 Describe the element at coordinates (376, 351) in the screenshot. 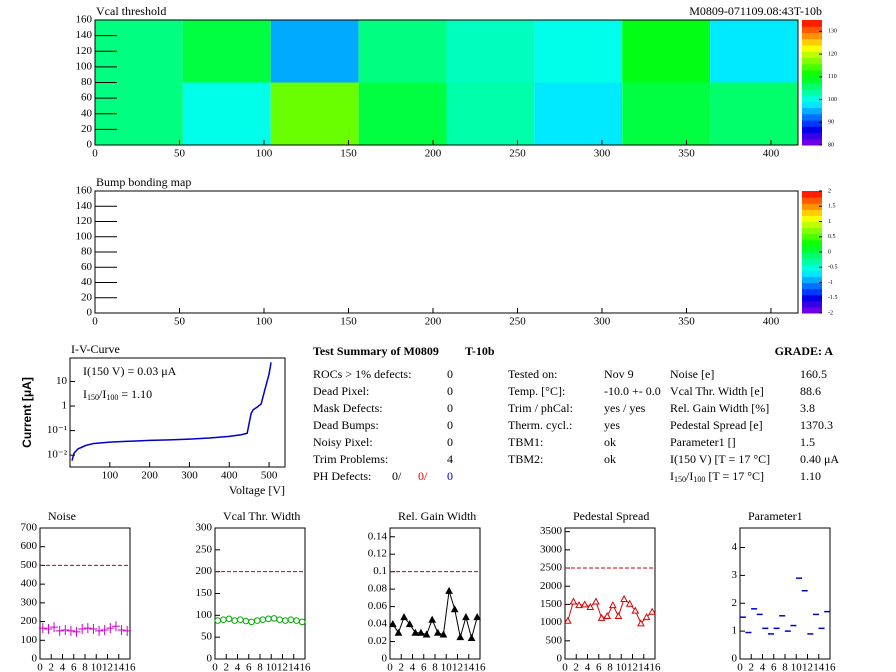

I see `summary-title: Test Summary of M0809` at that location.